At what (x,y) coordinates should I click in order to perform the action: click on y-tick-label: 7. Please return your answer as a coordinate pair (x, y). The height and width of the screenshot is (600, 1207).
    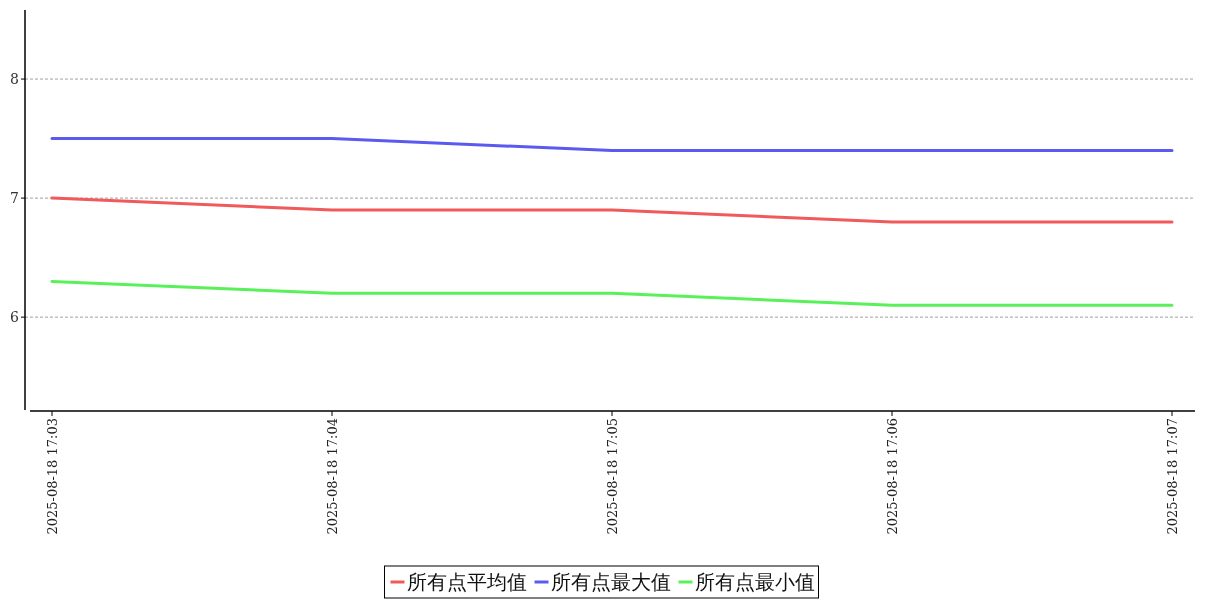
    Looking at the image, I should click on (14, 198).